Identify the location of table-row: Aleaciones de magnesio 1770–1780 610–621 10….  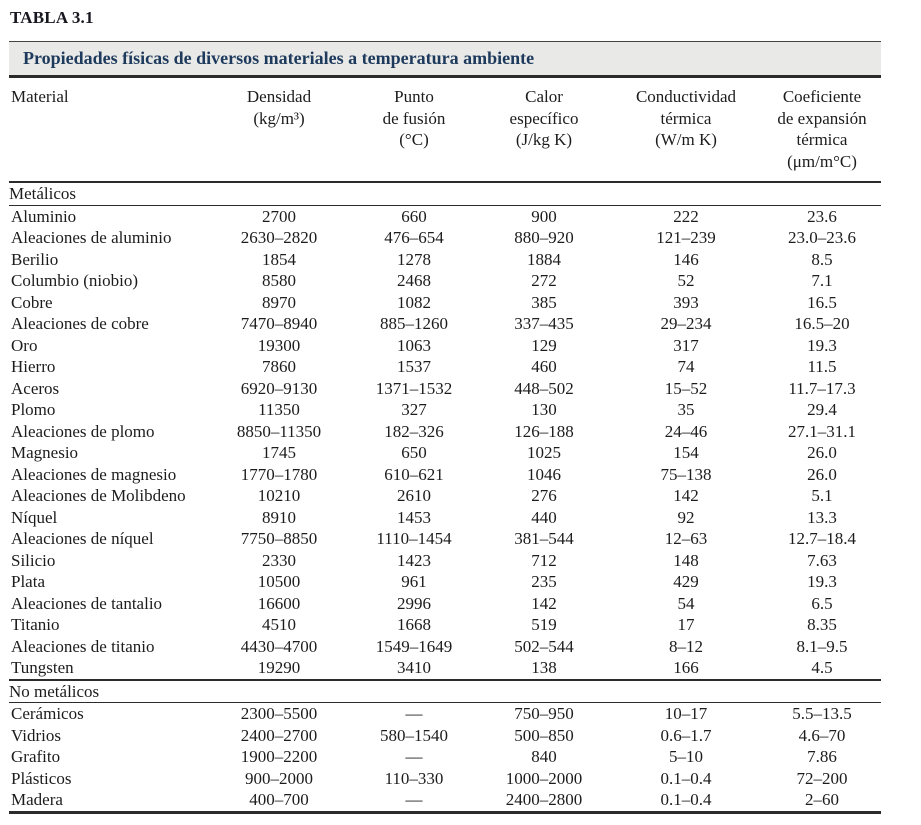
(445, 475).